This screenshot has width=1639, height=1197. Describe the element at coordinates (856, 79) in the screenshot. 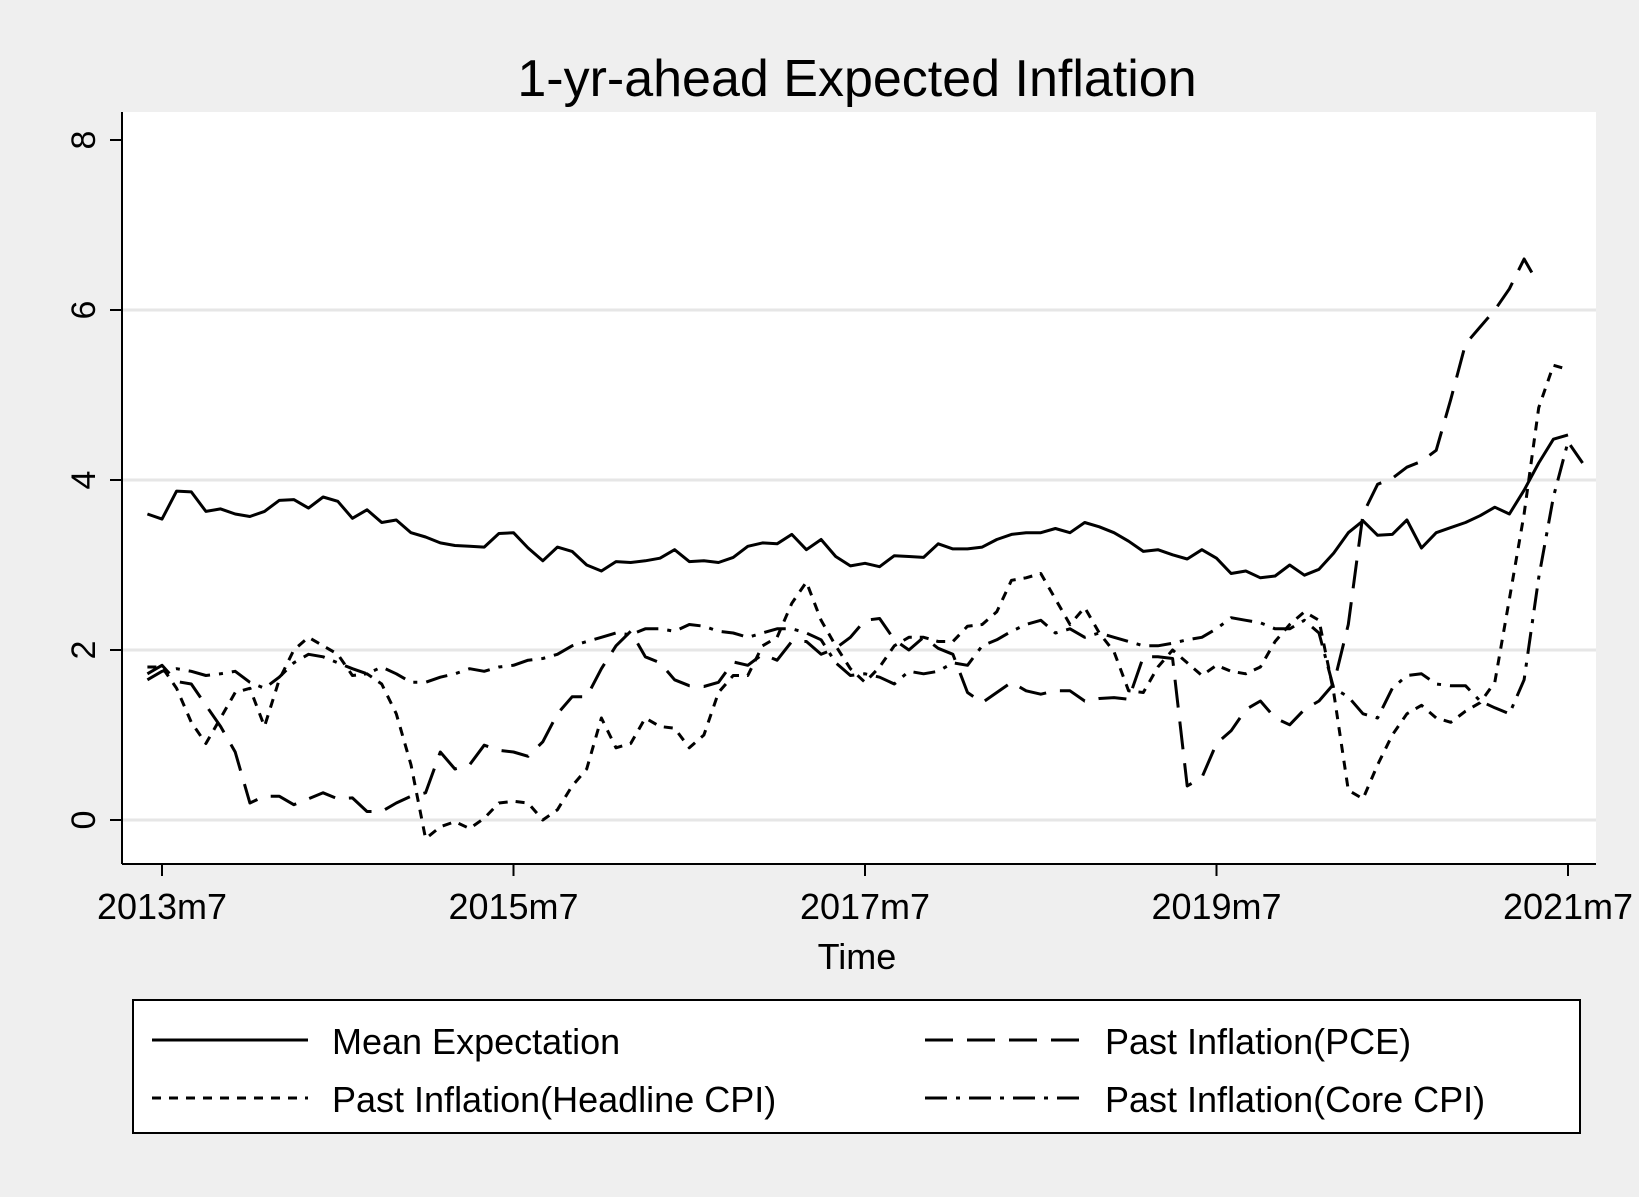

I see `chart-title: 1-yr-ahead Expected Inflation` at that location.